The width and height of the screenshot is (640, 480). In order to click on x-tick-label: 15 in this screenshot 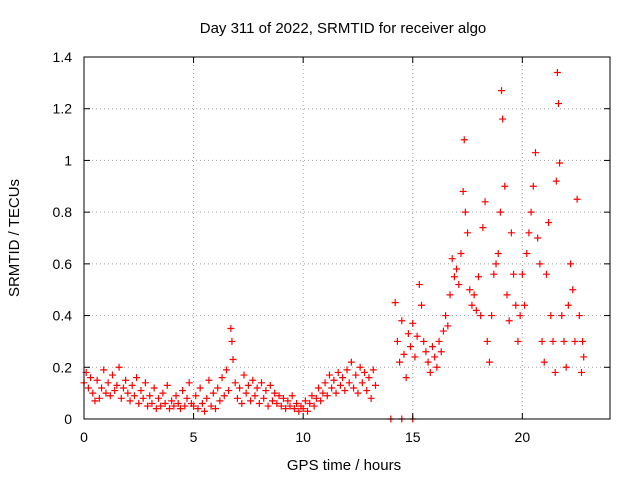, I will do `click(413, 437)`.